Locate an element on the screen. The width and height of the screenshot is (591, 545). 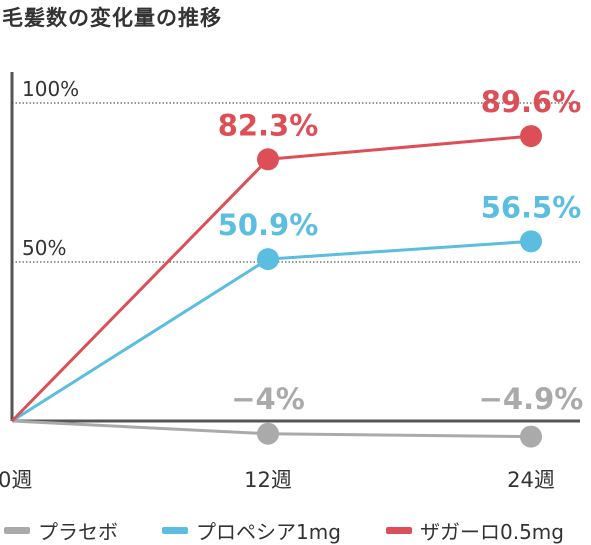
legend-label-placebo: プラセボ is located at coordinates (78, 530).